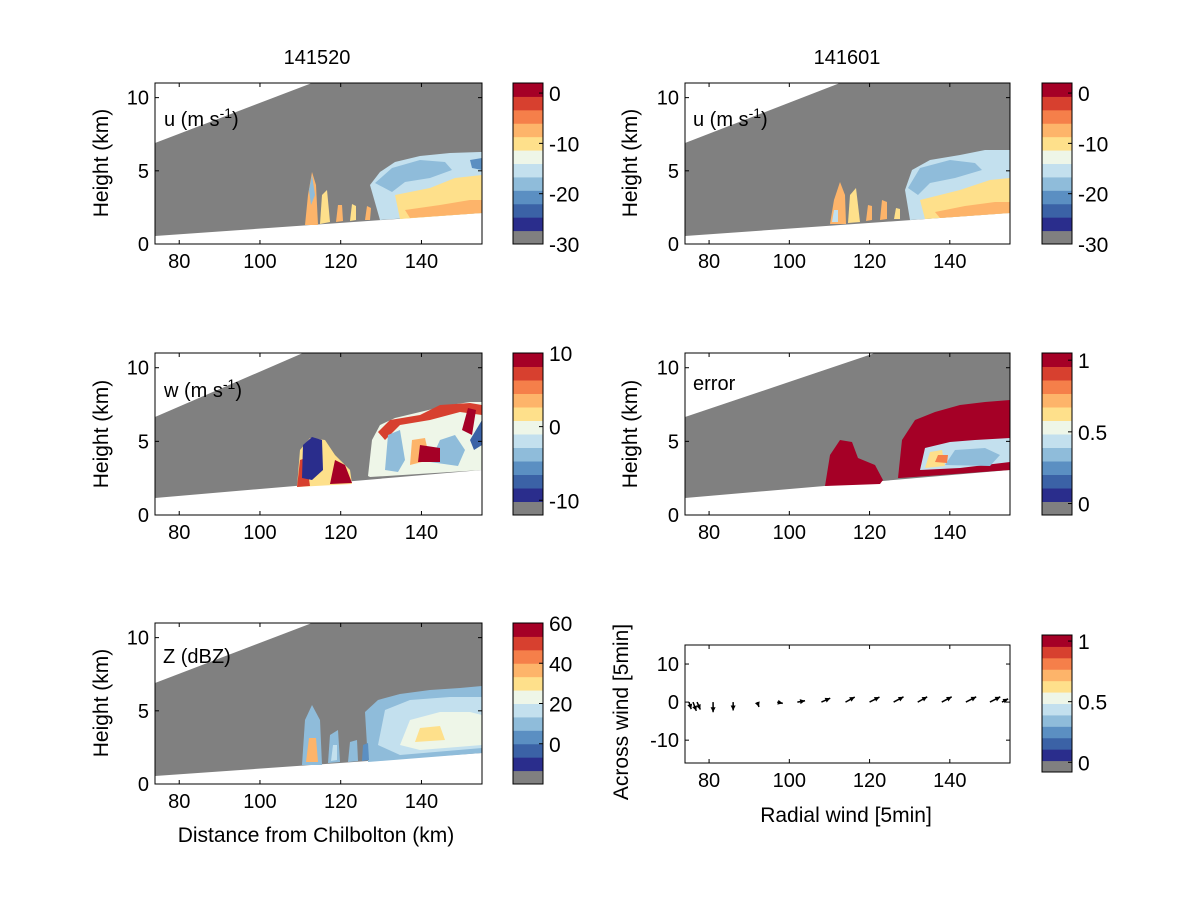 Image resolution: width=1200 pixels, height=905 pixels. Describe the element at coordinates (848, 704) in the screenshot. I see `quiver-arrows` at that location.